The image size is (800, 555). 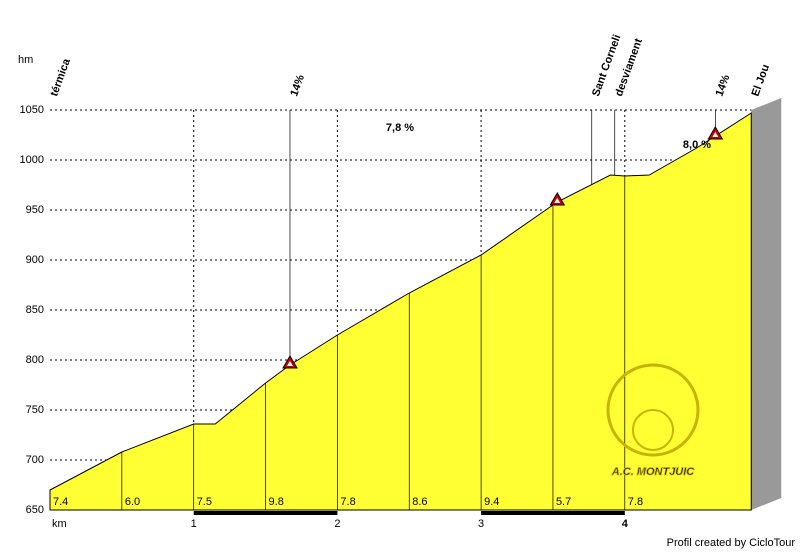 What do you see at coordinates (35, 410) in the screenshot?
I see `y-tick-label: 750` at bounding box center [35, 410].